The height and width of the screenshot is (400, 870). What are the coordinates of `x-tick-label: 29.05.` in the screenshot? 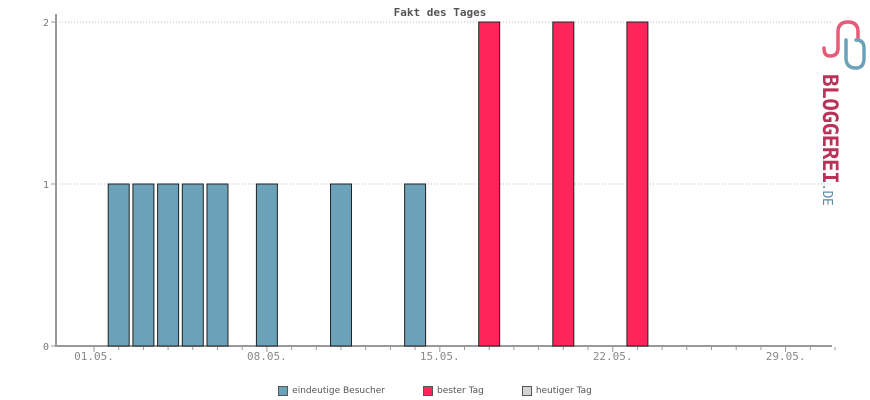 It's located at (786, 356).